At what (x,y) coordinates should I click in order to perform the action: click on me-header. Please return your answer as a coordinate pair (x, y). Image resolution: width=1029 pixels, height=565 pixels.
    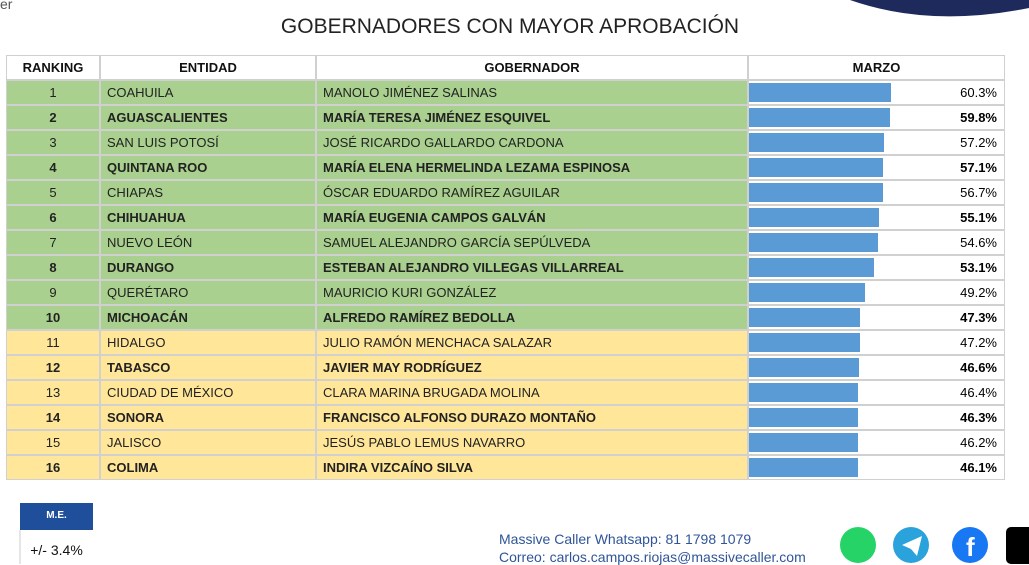
    Looking at the image, I should click on (56, 516).